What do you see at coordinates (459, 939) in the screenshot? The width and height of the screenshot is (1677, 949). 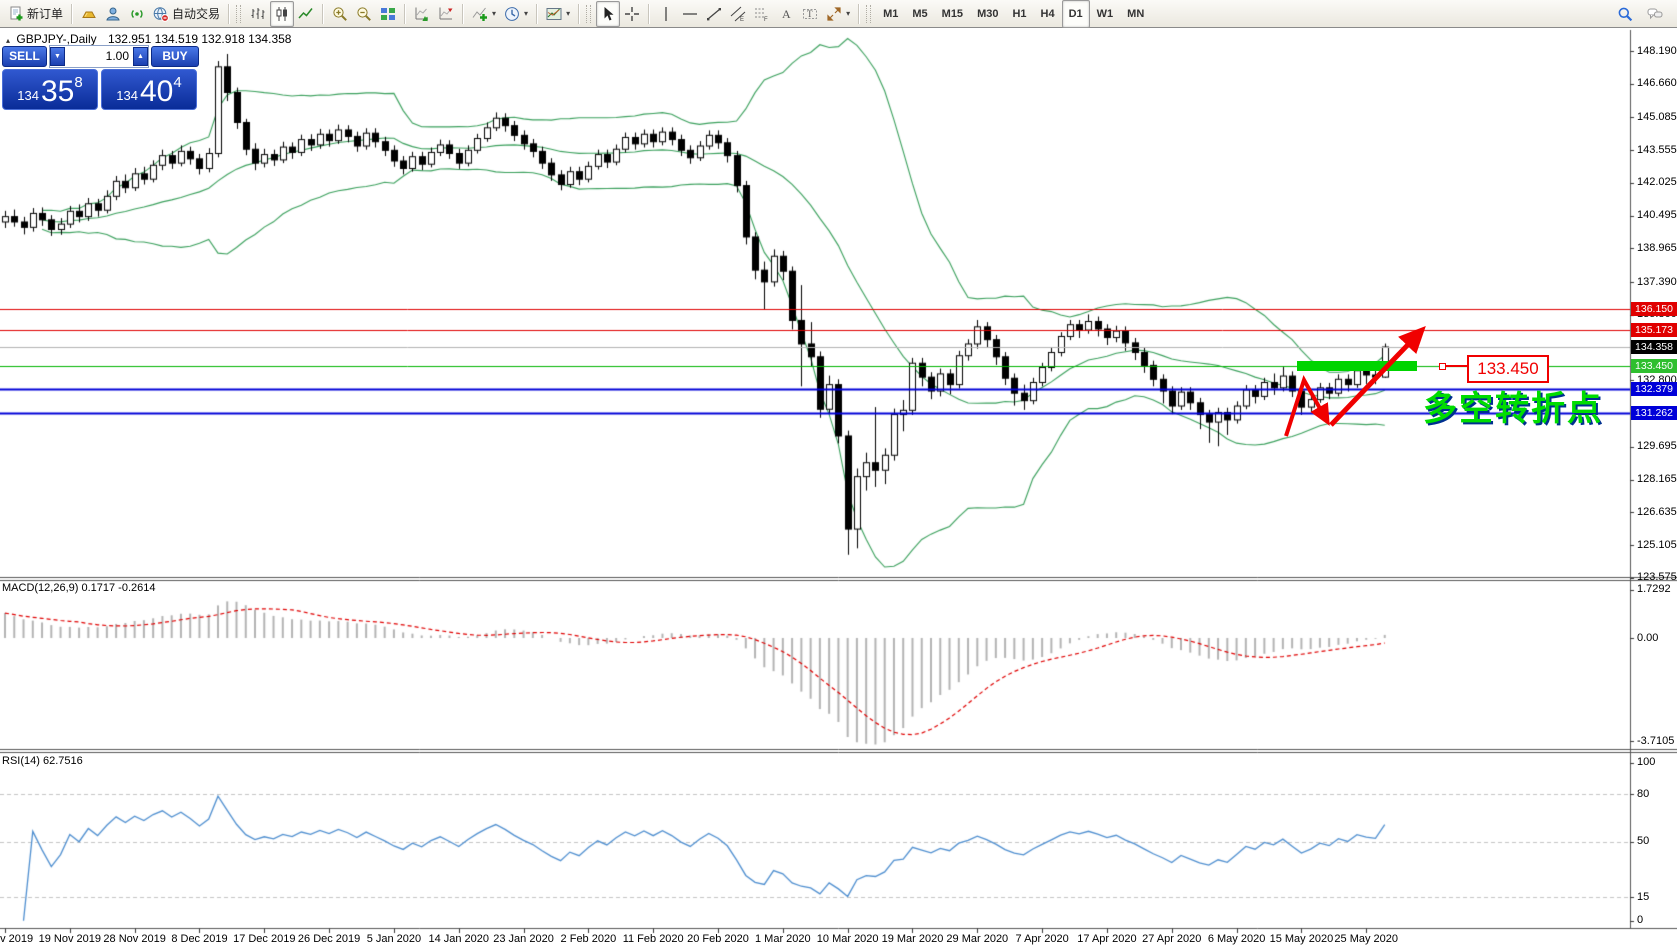 I see `date-axis-label: 14 Jan 2020` at bounding box center [459, 939].